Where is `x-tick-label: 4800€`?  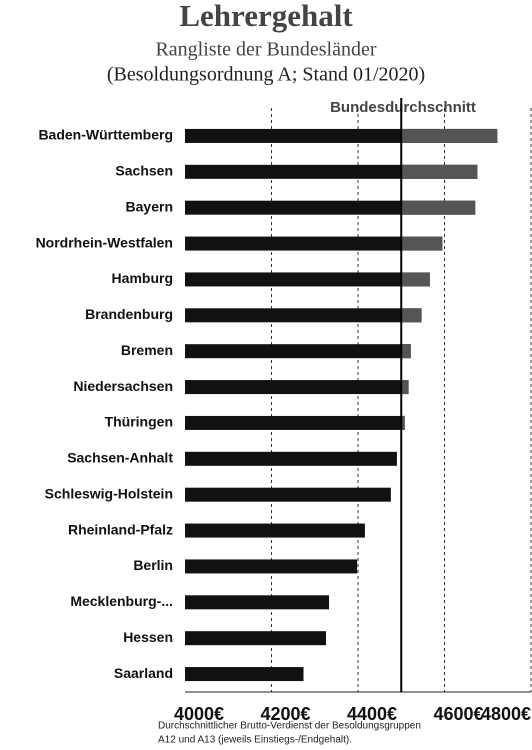
x-tick-label: 4800€ is located at coordinates (506, 714).